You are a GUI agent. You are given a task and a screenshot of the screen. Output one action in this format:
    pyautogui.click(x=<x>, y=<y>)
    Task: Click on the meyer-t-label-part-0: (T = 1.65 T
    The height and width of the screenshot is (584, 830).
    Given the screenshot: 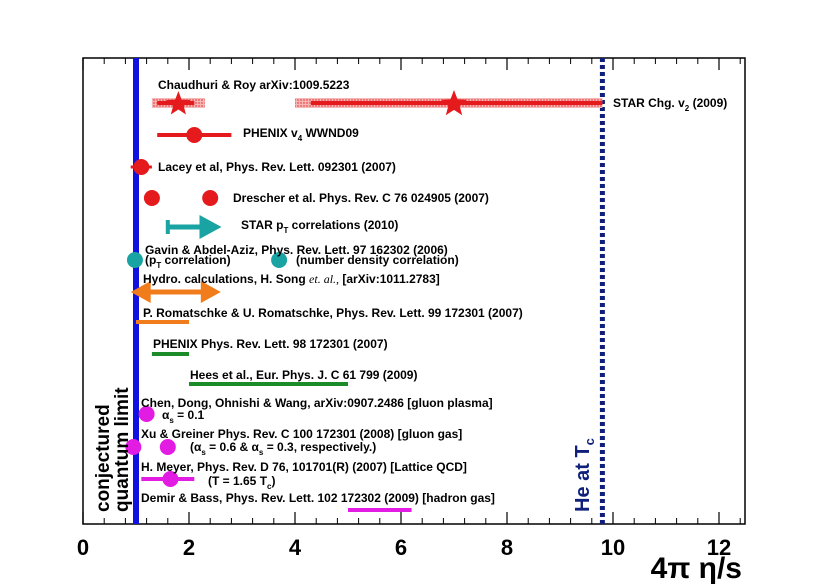 What is the action you would take?
    pyautogui.click(x=238, y=481)
    